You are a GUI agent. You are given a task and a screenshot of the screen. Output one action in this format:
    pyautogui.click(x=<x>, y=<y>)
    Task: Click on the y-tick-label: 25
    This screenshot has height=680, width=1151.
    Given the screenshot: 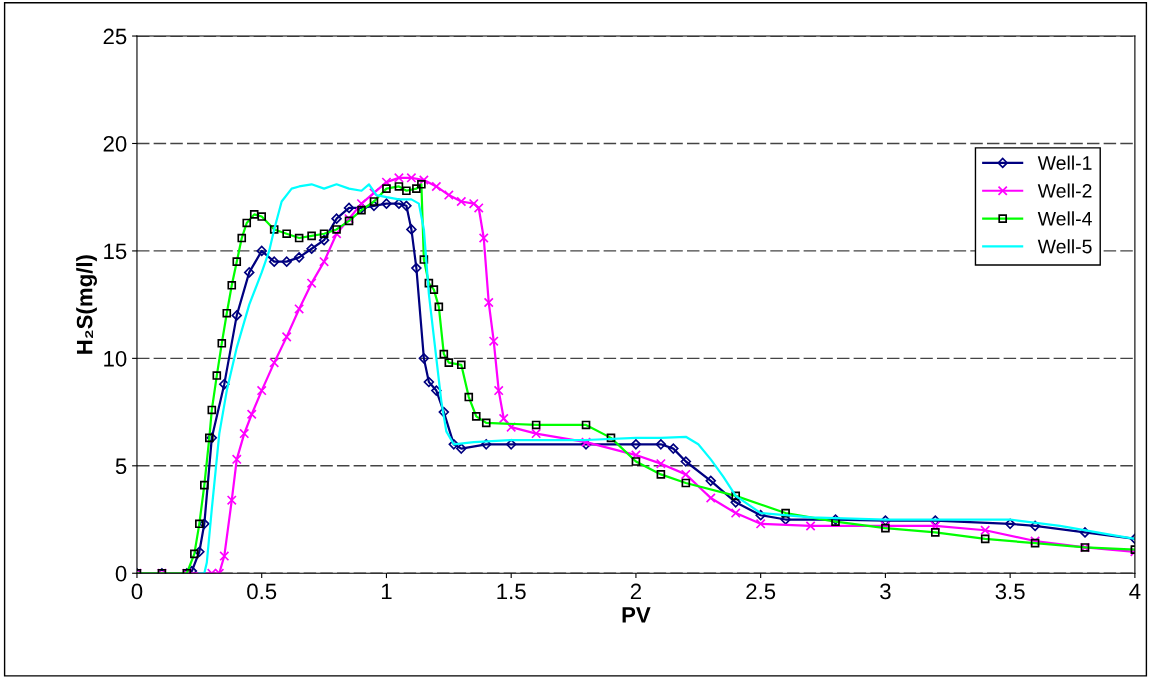 What is the action you would take?
    pyautogui.click(x=115, y=36)
    